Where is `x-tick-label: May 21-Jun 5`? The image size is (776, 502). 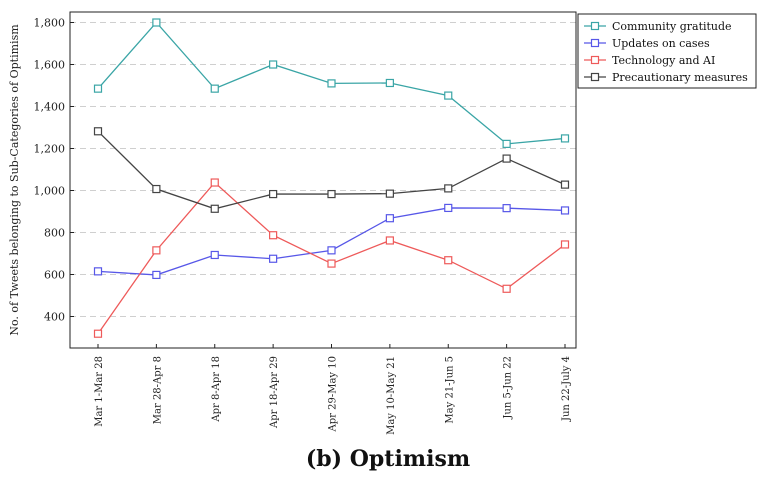
x-tick-label: May 21-Jun 5 is located at coordinates (449, 390).